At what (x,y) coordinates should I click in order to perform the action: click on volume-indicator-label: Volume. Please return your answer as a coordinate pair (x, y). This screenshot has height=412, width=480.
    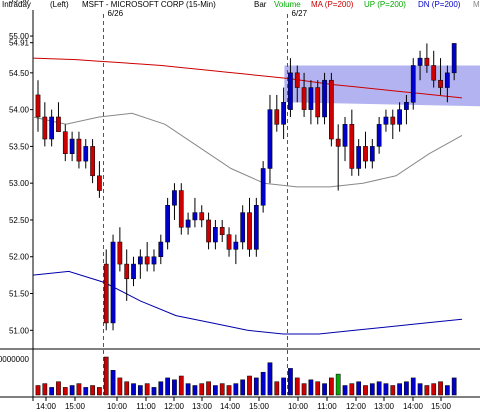
    Looking at the image, I should click on (287, 4).